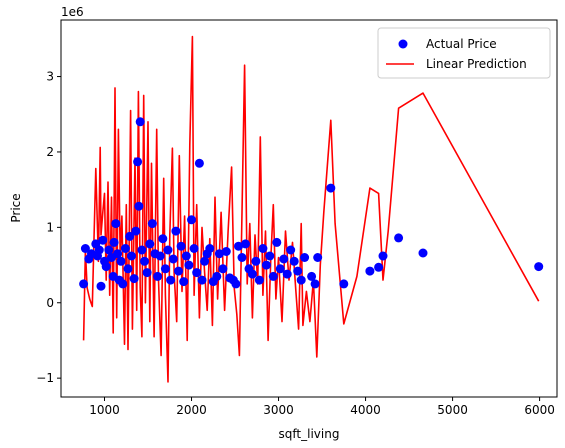  What do you see at coordinates (16, 207) in the screenshot?
I see `y-axis-label: Price` at bounding box center [16, 207].